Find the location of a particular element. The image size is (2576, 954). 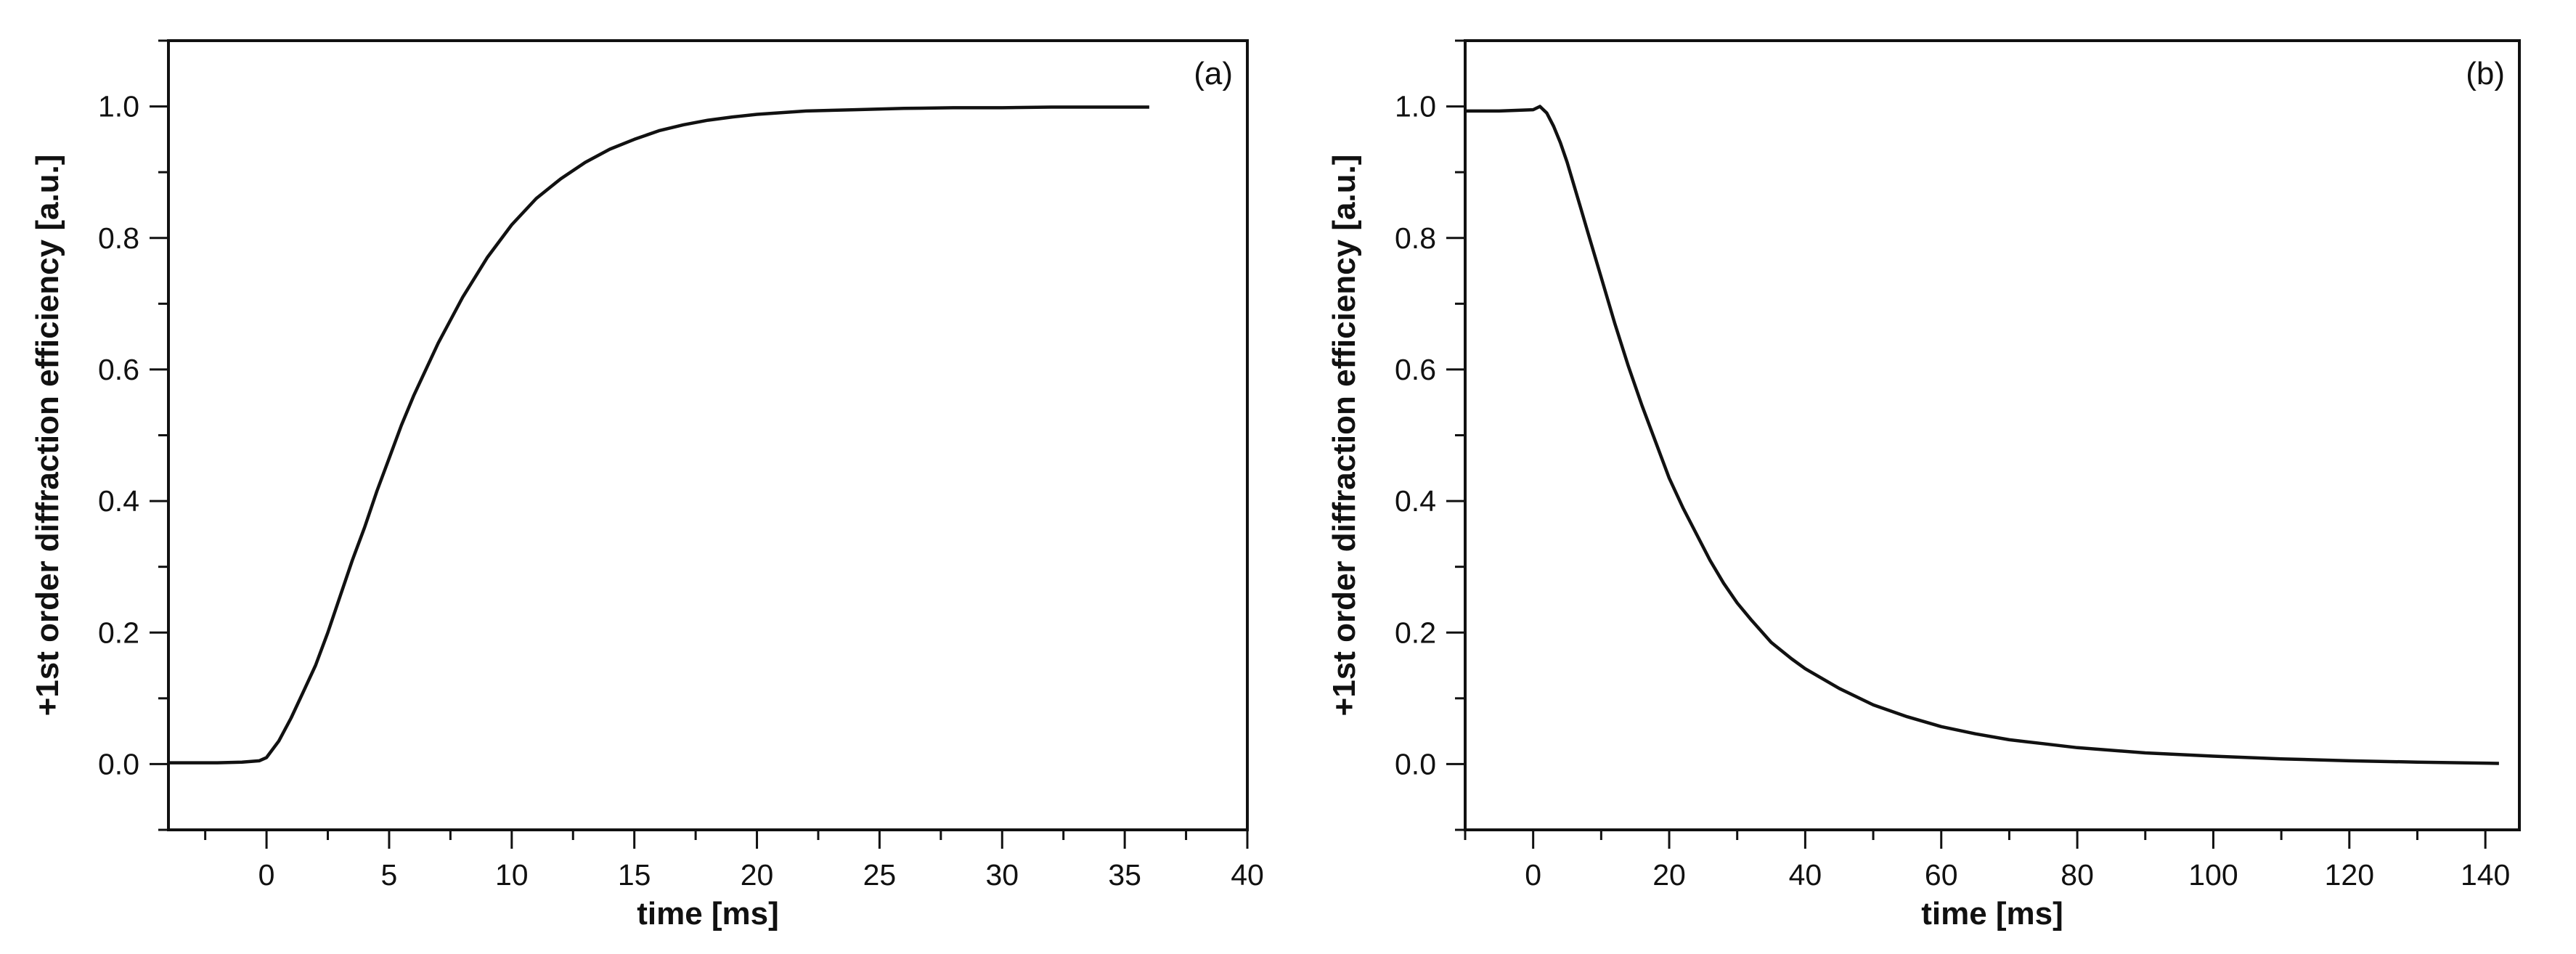

y-tick-label-b: 1.0 is located at coordinates (1415, 106).